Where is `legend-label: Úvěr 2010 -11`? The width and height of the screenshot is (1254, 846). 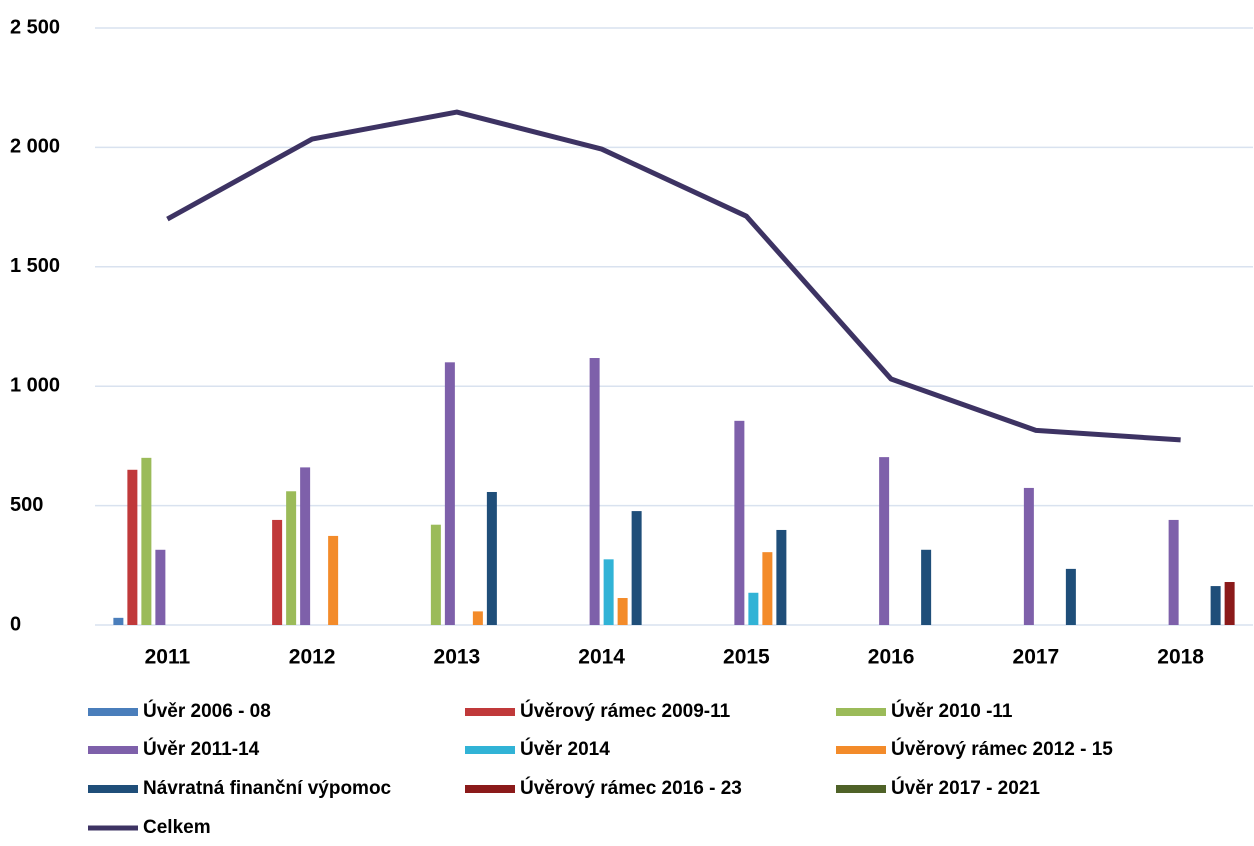
legend-label: Úvěr 2010 -11 is located at coordinates (952, 711).